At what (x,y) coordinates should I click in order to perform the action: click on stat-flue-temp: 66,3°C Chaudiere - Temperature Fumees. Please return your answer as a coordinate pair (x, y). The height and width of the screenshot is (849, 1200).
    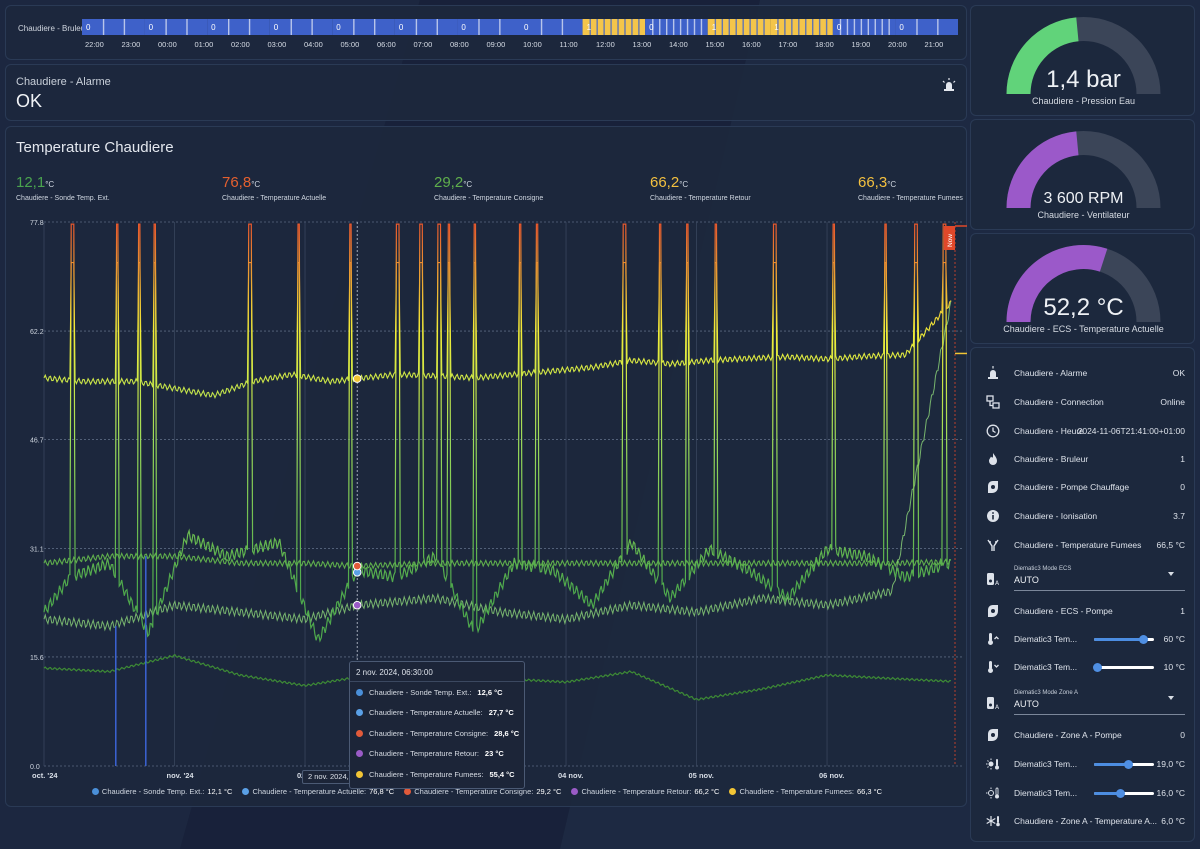
    Looking at the image, I should click on (910, 188).